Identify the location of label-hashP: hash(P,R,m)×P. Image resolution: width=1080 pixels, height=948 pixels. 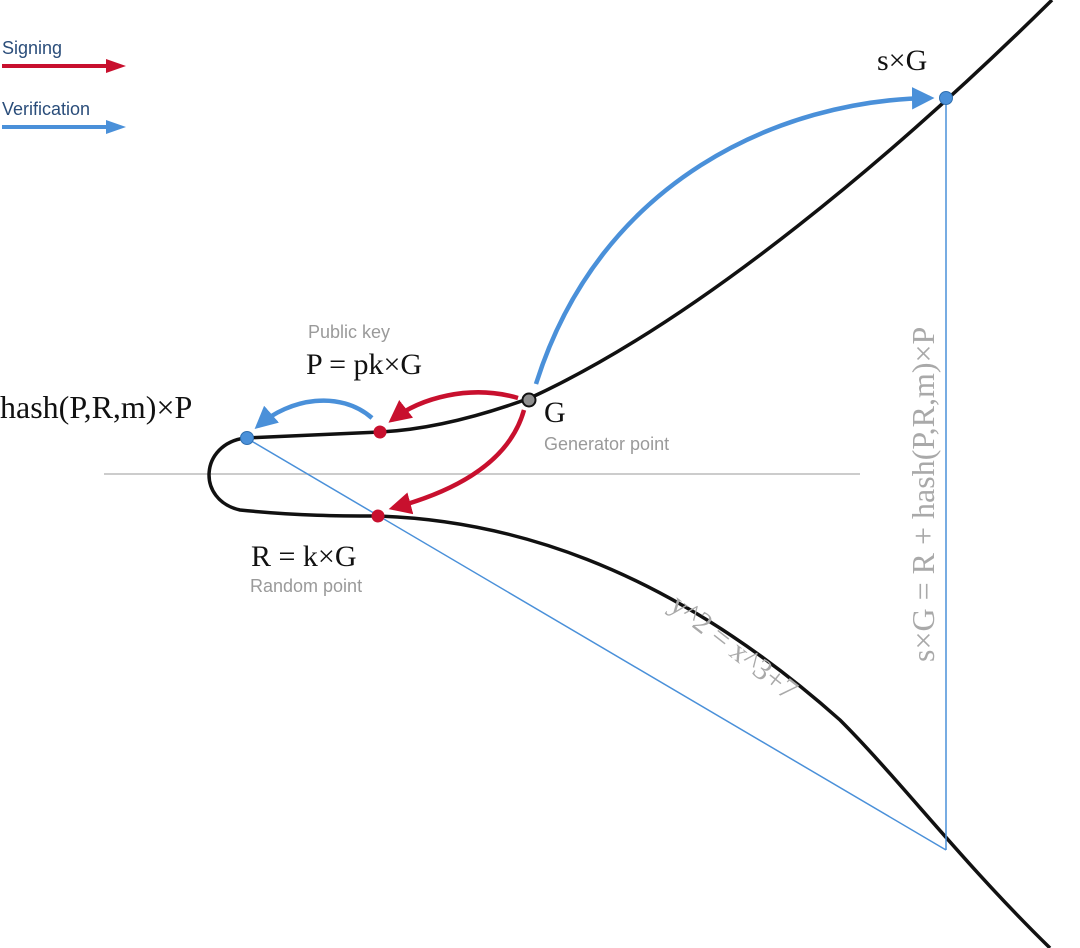
(96, 407).